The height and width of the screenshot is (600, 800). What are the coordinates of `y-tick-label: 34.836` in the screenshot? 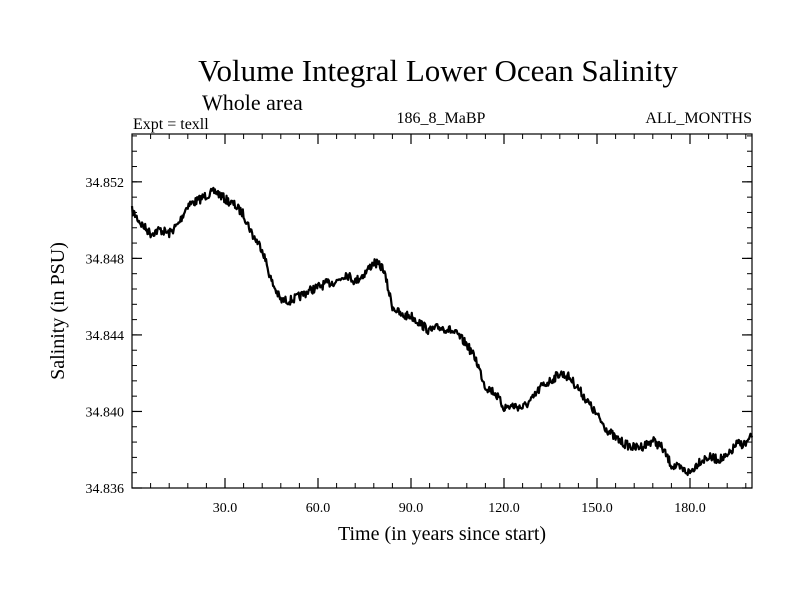 It's located at (105, 489).